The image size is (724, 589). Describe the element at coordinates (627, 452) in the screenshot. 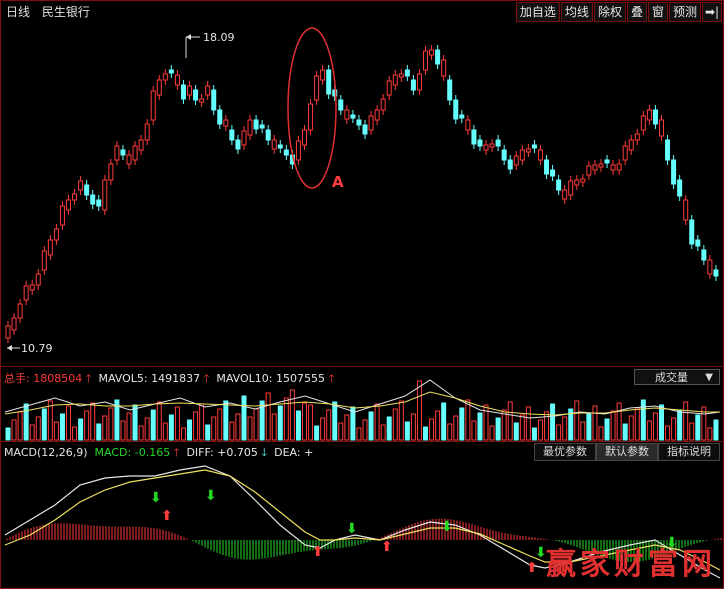

I see `default-params-button: 默认参数` at that location.